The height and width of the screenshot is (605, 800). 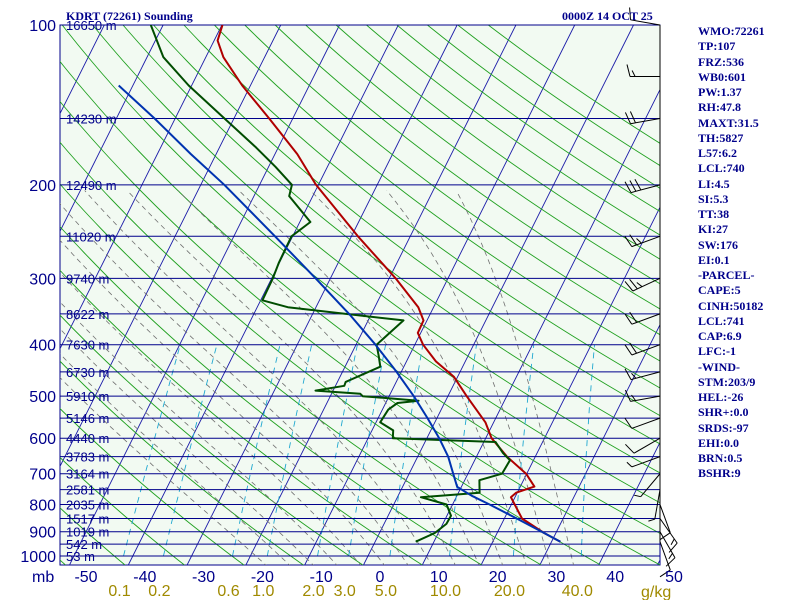 I want to click on stat-item: TT:38, so click(x=748, y=214).